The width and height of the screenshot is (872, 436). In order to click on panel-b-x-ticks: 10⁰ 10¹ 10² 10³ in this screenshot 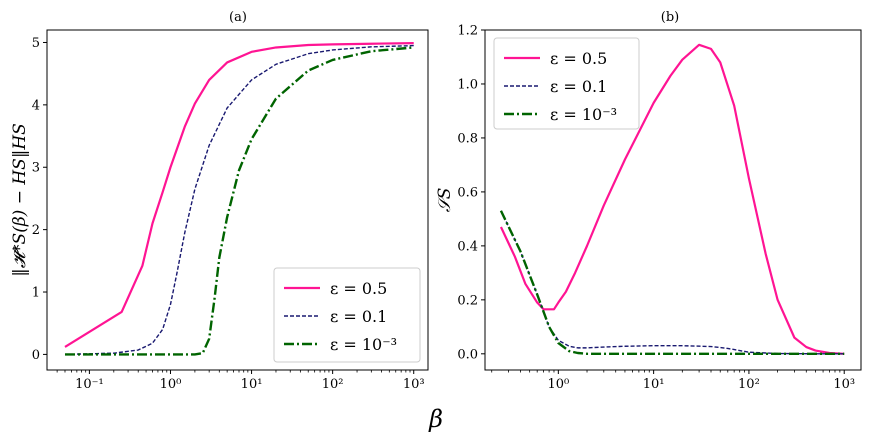, I will do `click(673, 381)`.